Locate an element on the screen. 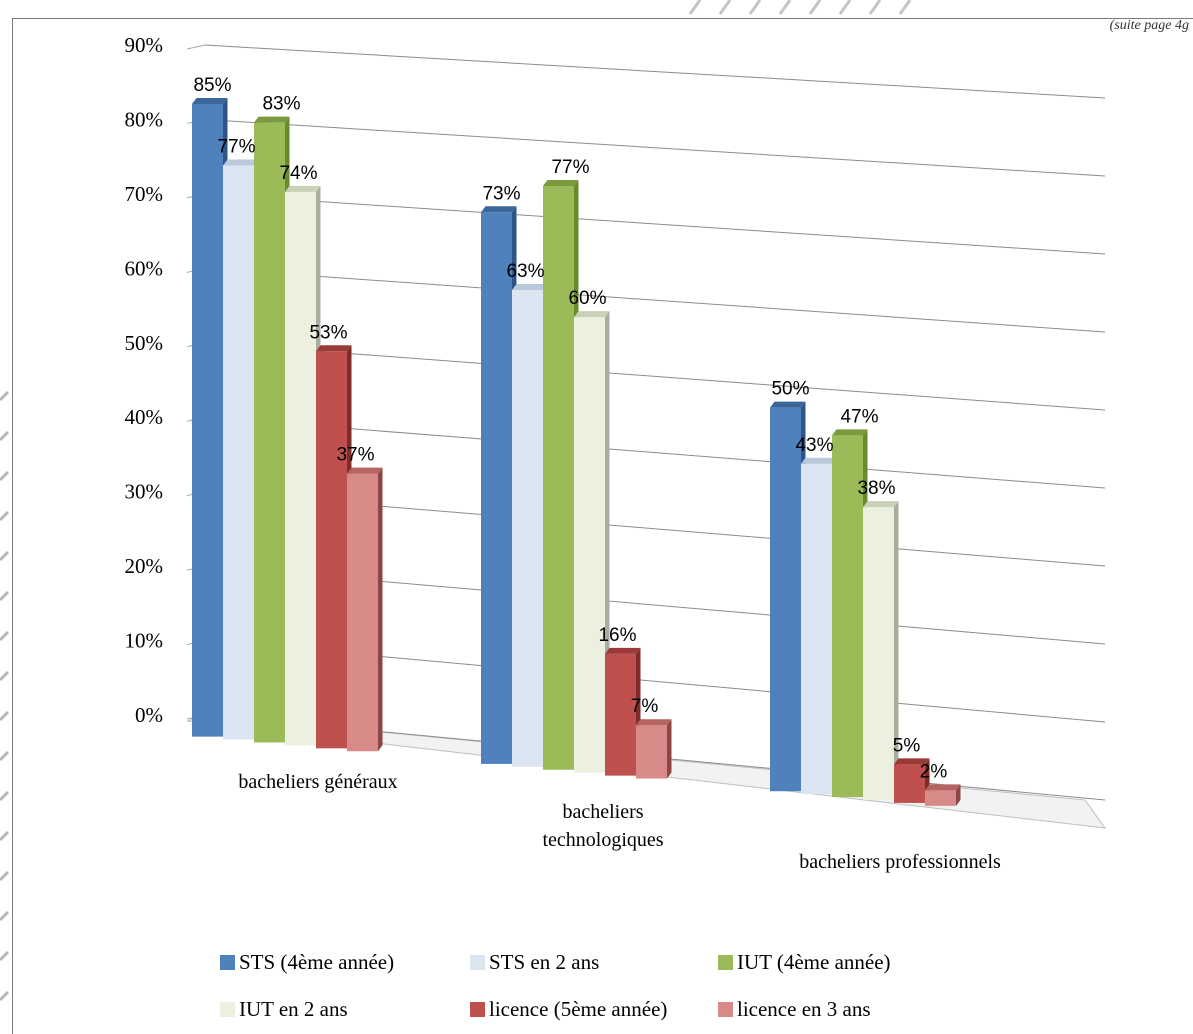 This screenshot has width=1193, height=1034. y-tick-label: 40% is located at coordinates (144, 417).